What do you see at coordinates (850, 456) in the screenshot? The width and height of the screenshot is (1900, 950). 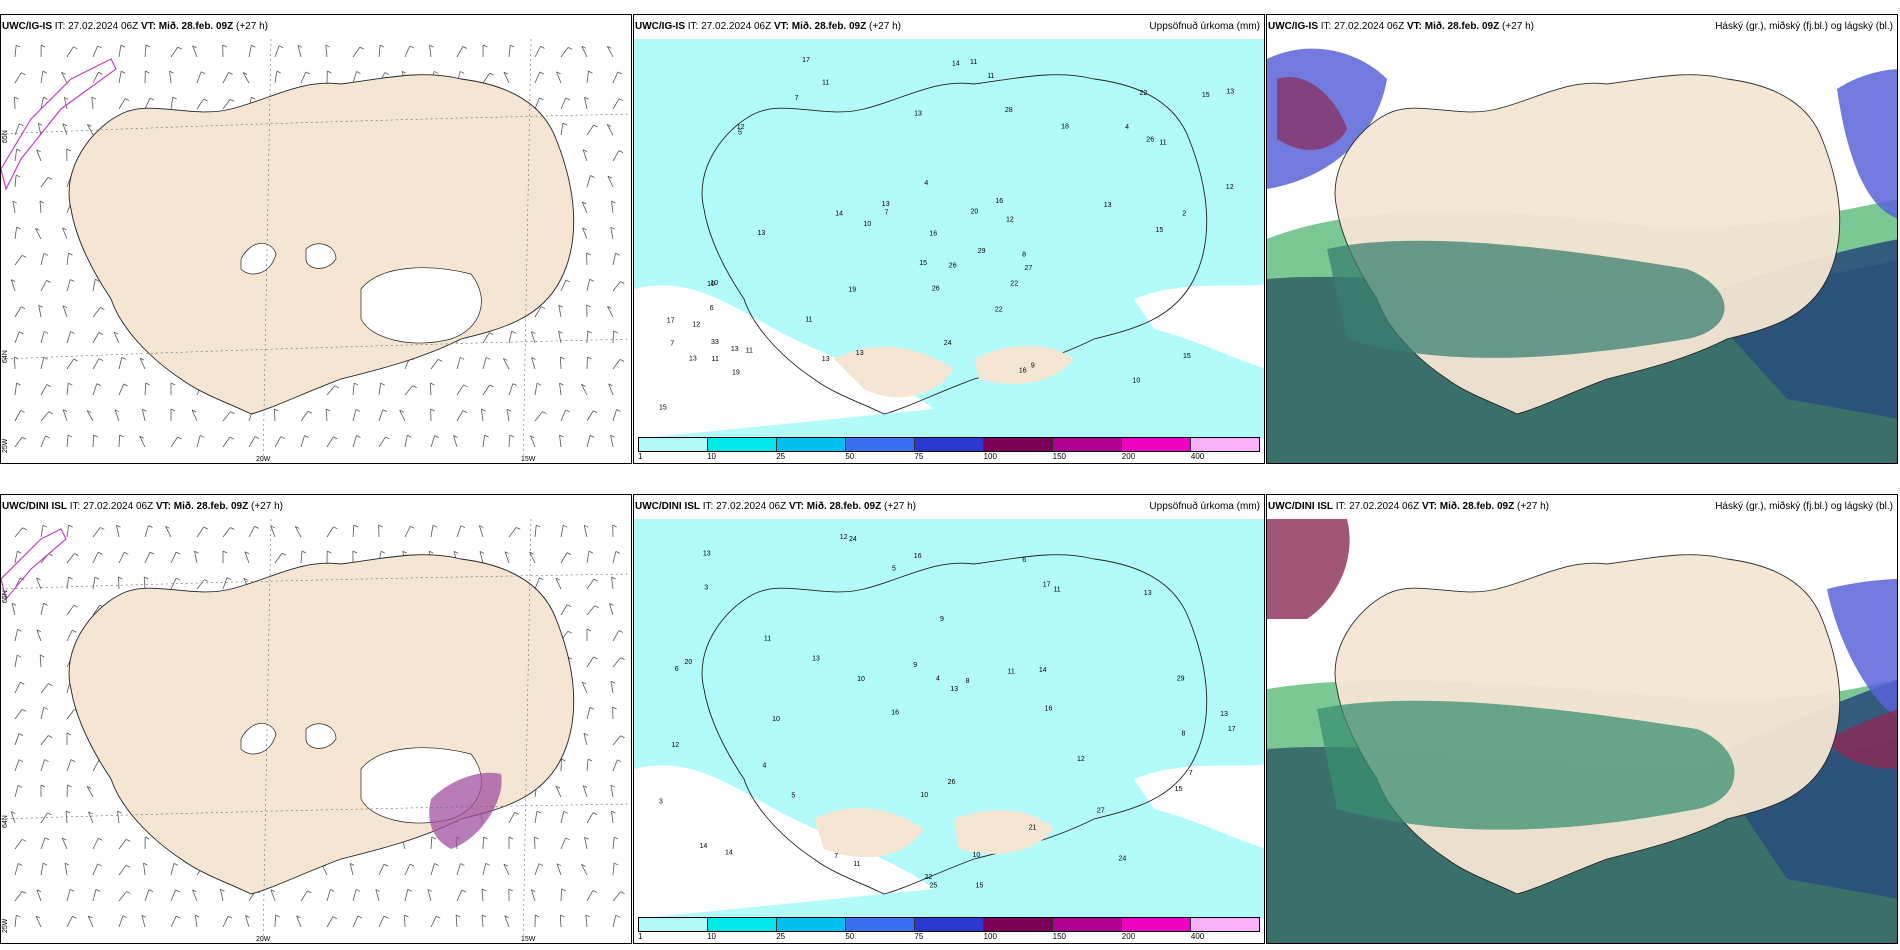 I see `colorbar-tick: 50` at bounding box center [850, 456].